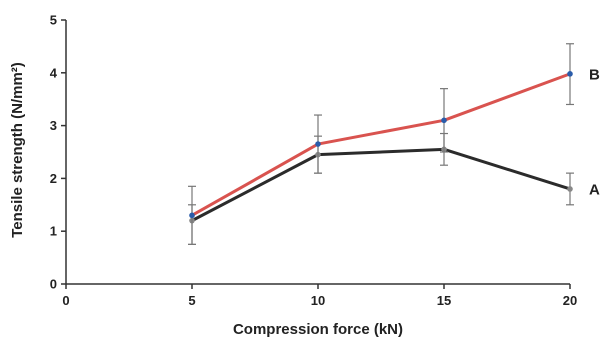 This screenshot has width=605, height=343. Describe the element at coordinates (65, 300) in the screenshot. I see `x-tick-label: 0` at that location.